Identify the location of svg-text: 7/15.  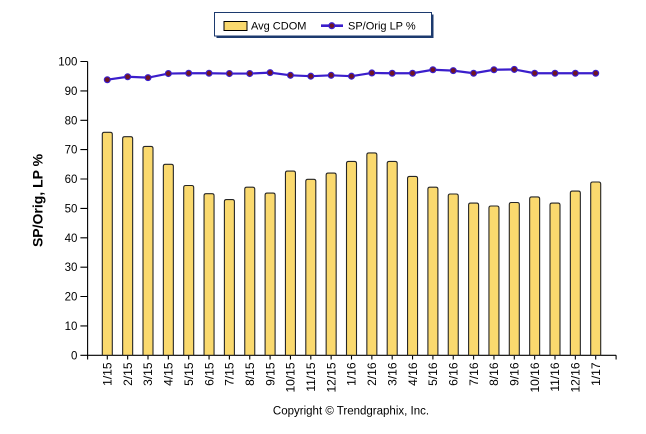
(230, 374).